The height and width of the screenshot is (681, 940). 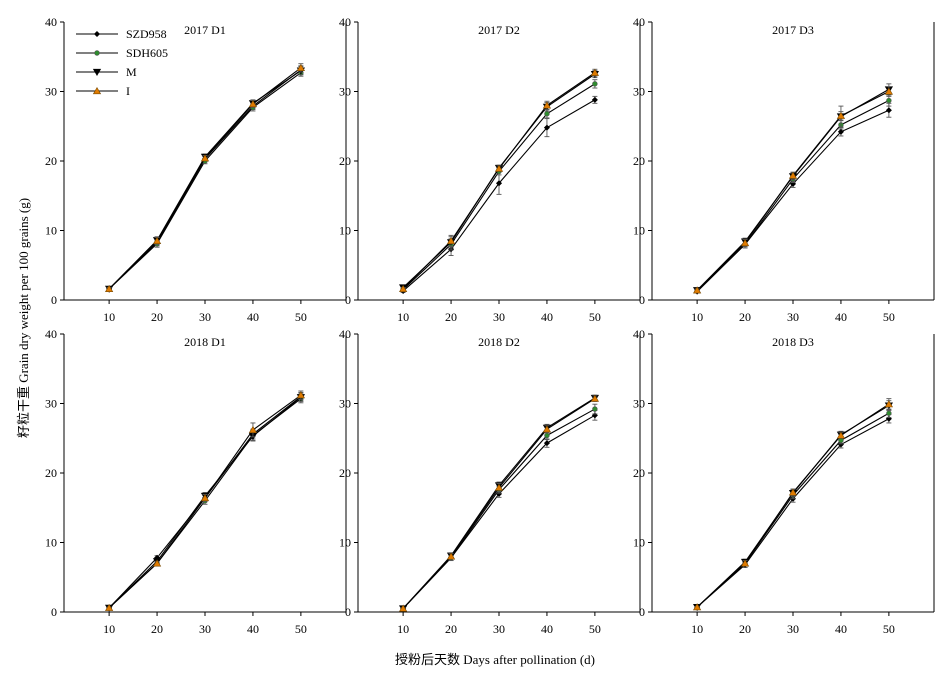 What do you see at coordinates (128, 91) in the screenshot?
I see `legend-label: I` at bounding box center [128, 91].